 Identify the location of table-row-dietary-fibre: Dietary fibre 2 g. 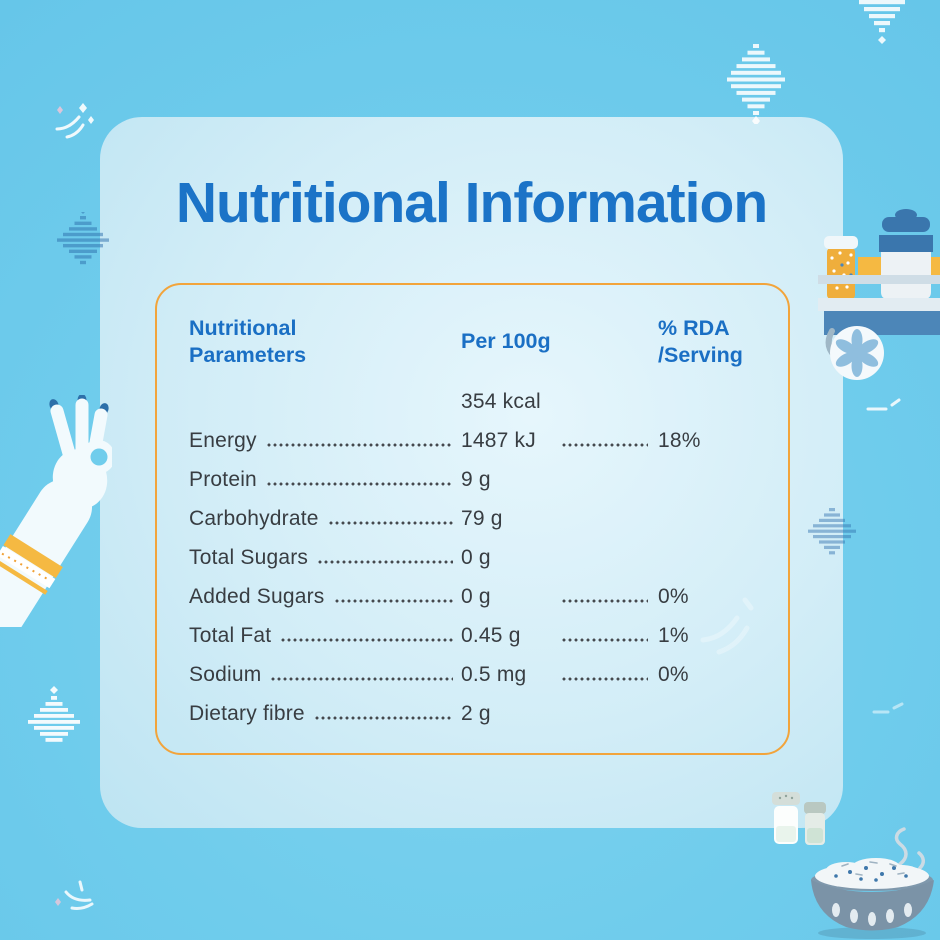
(473, 714).